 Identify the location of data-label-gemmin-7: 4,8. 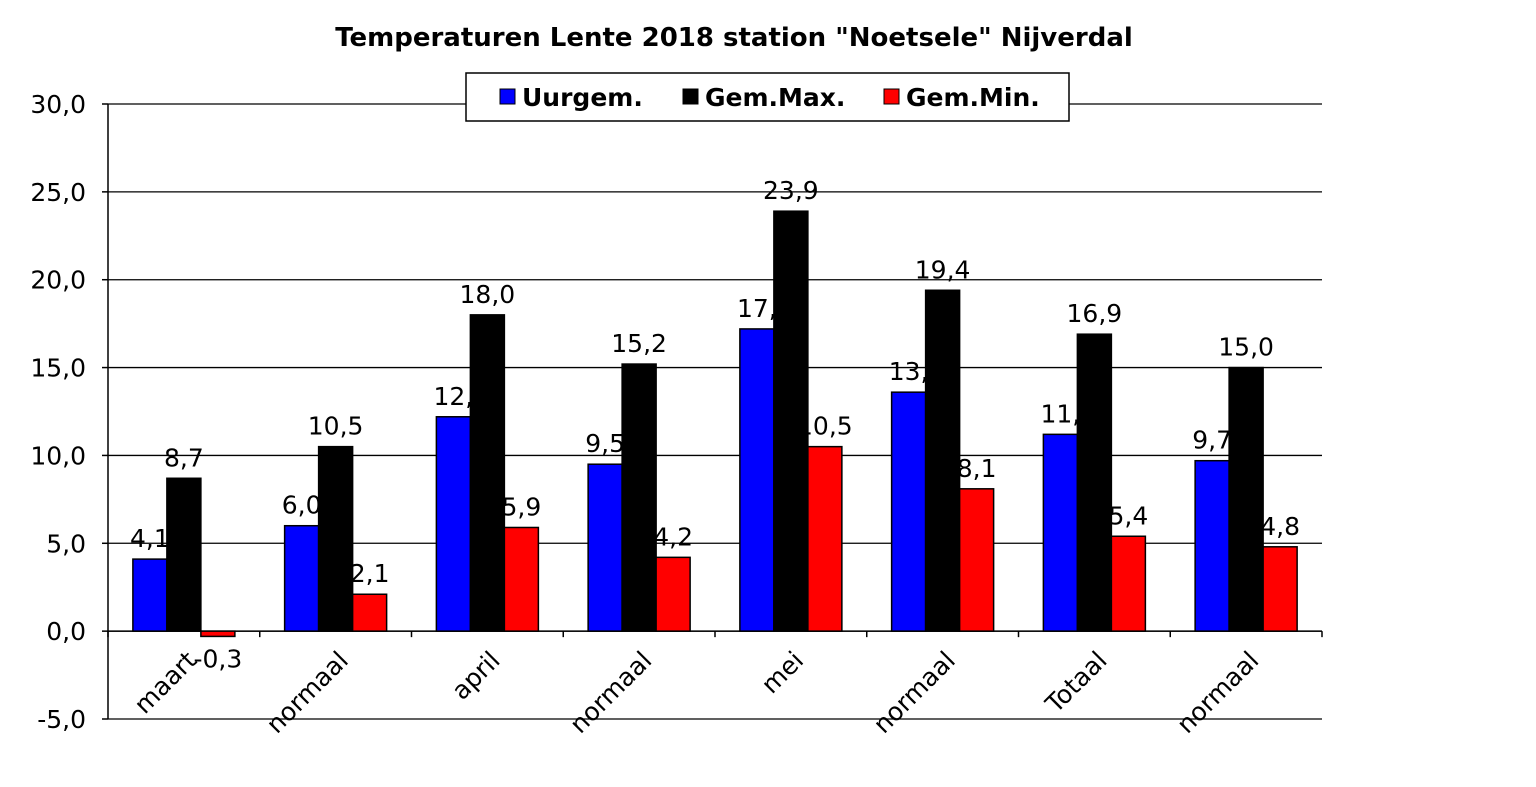
(1280, 526).